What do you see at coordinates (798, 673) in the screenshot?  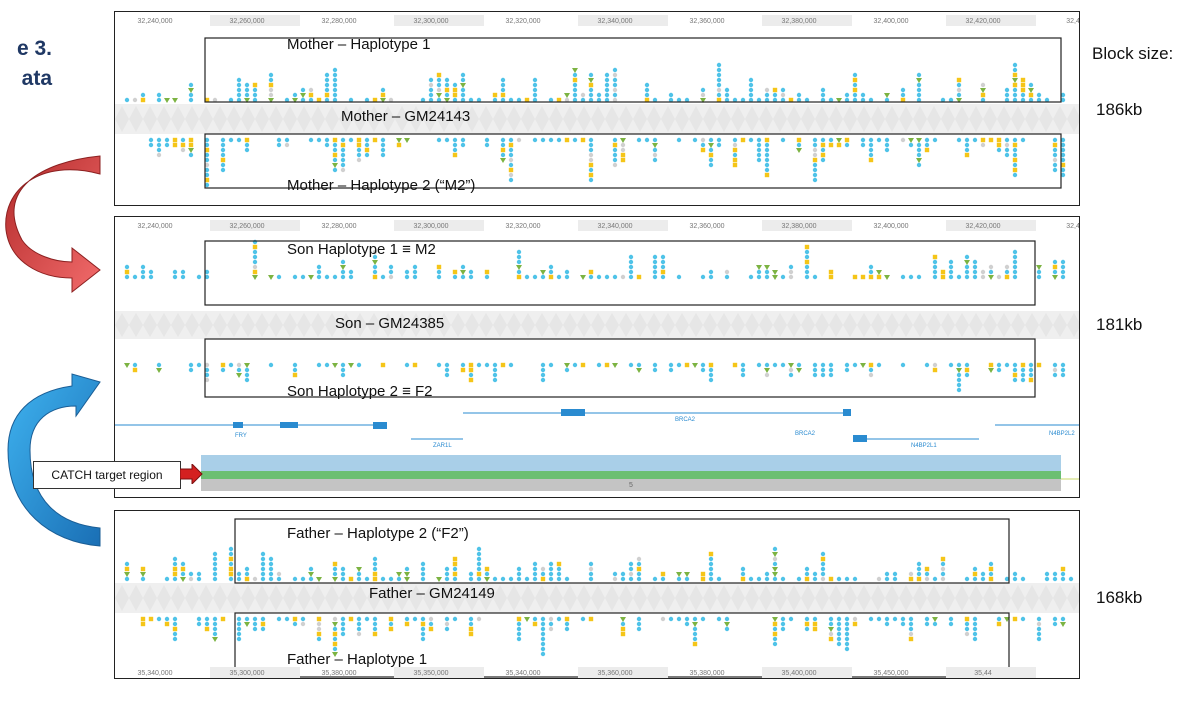 I see `axis-tick-label: 35,400,000` at bounding box center [798, 673].